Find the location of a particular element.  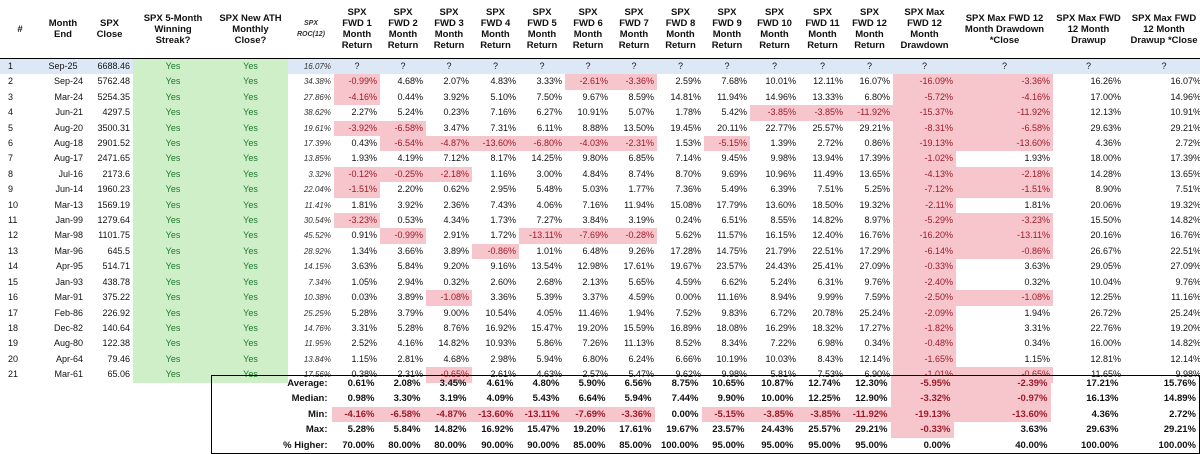

column-header: SPX 5-Month Winning Streak? is located at coordinates (173, 29).